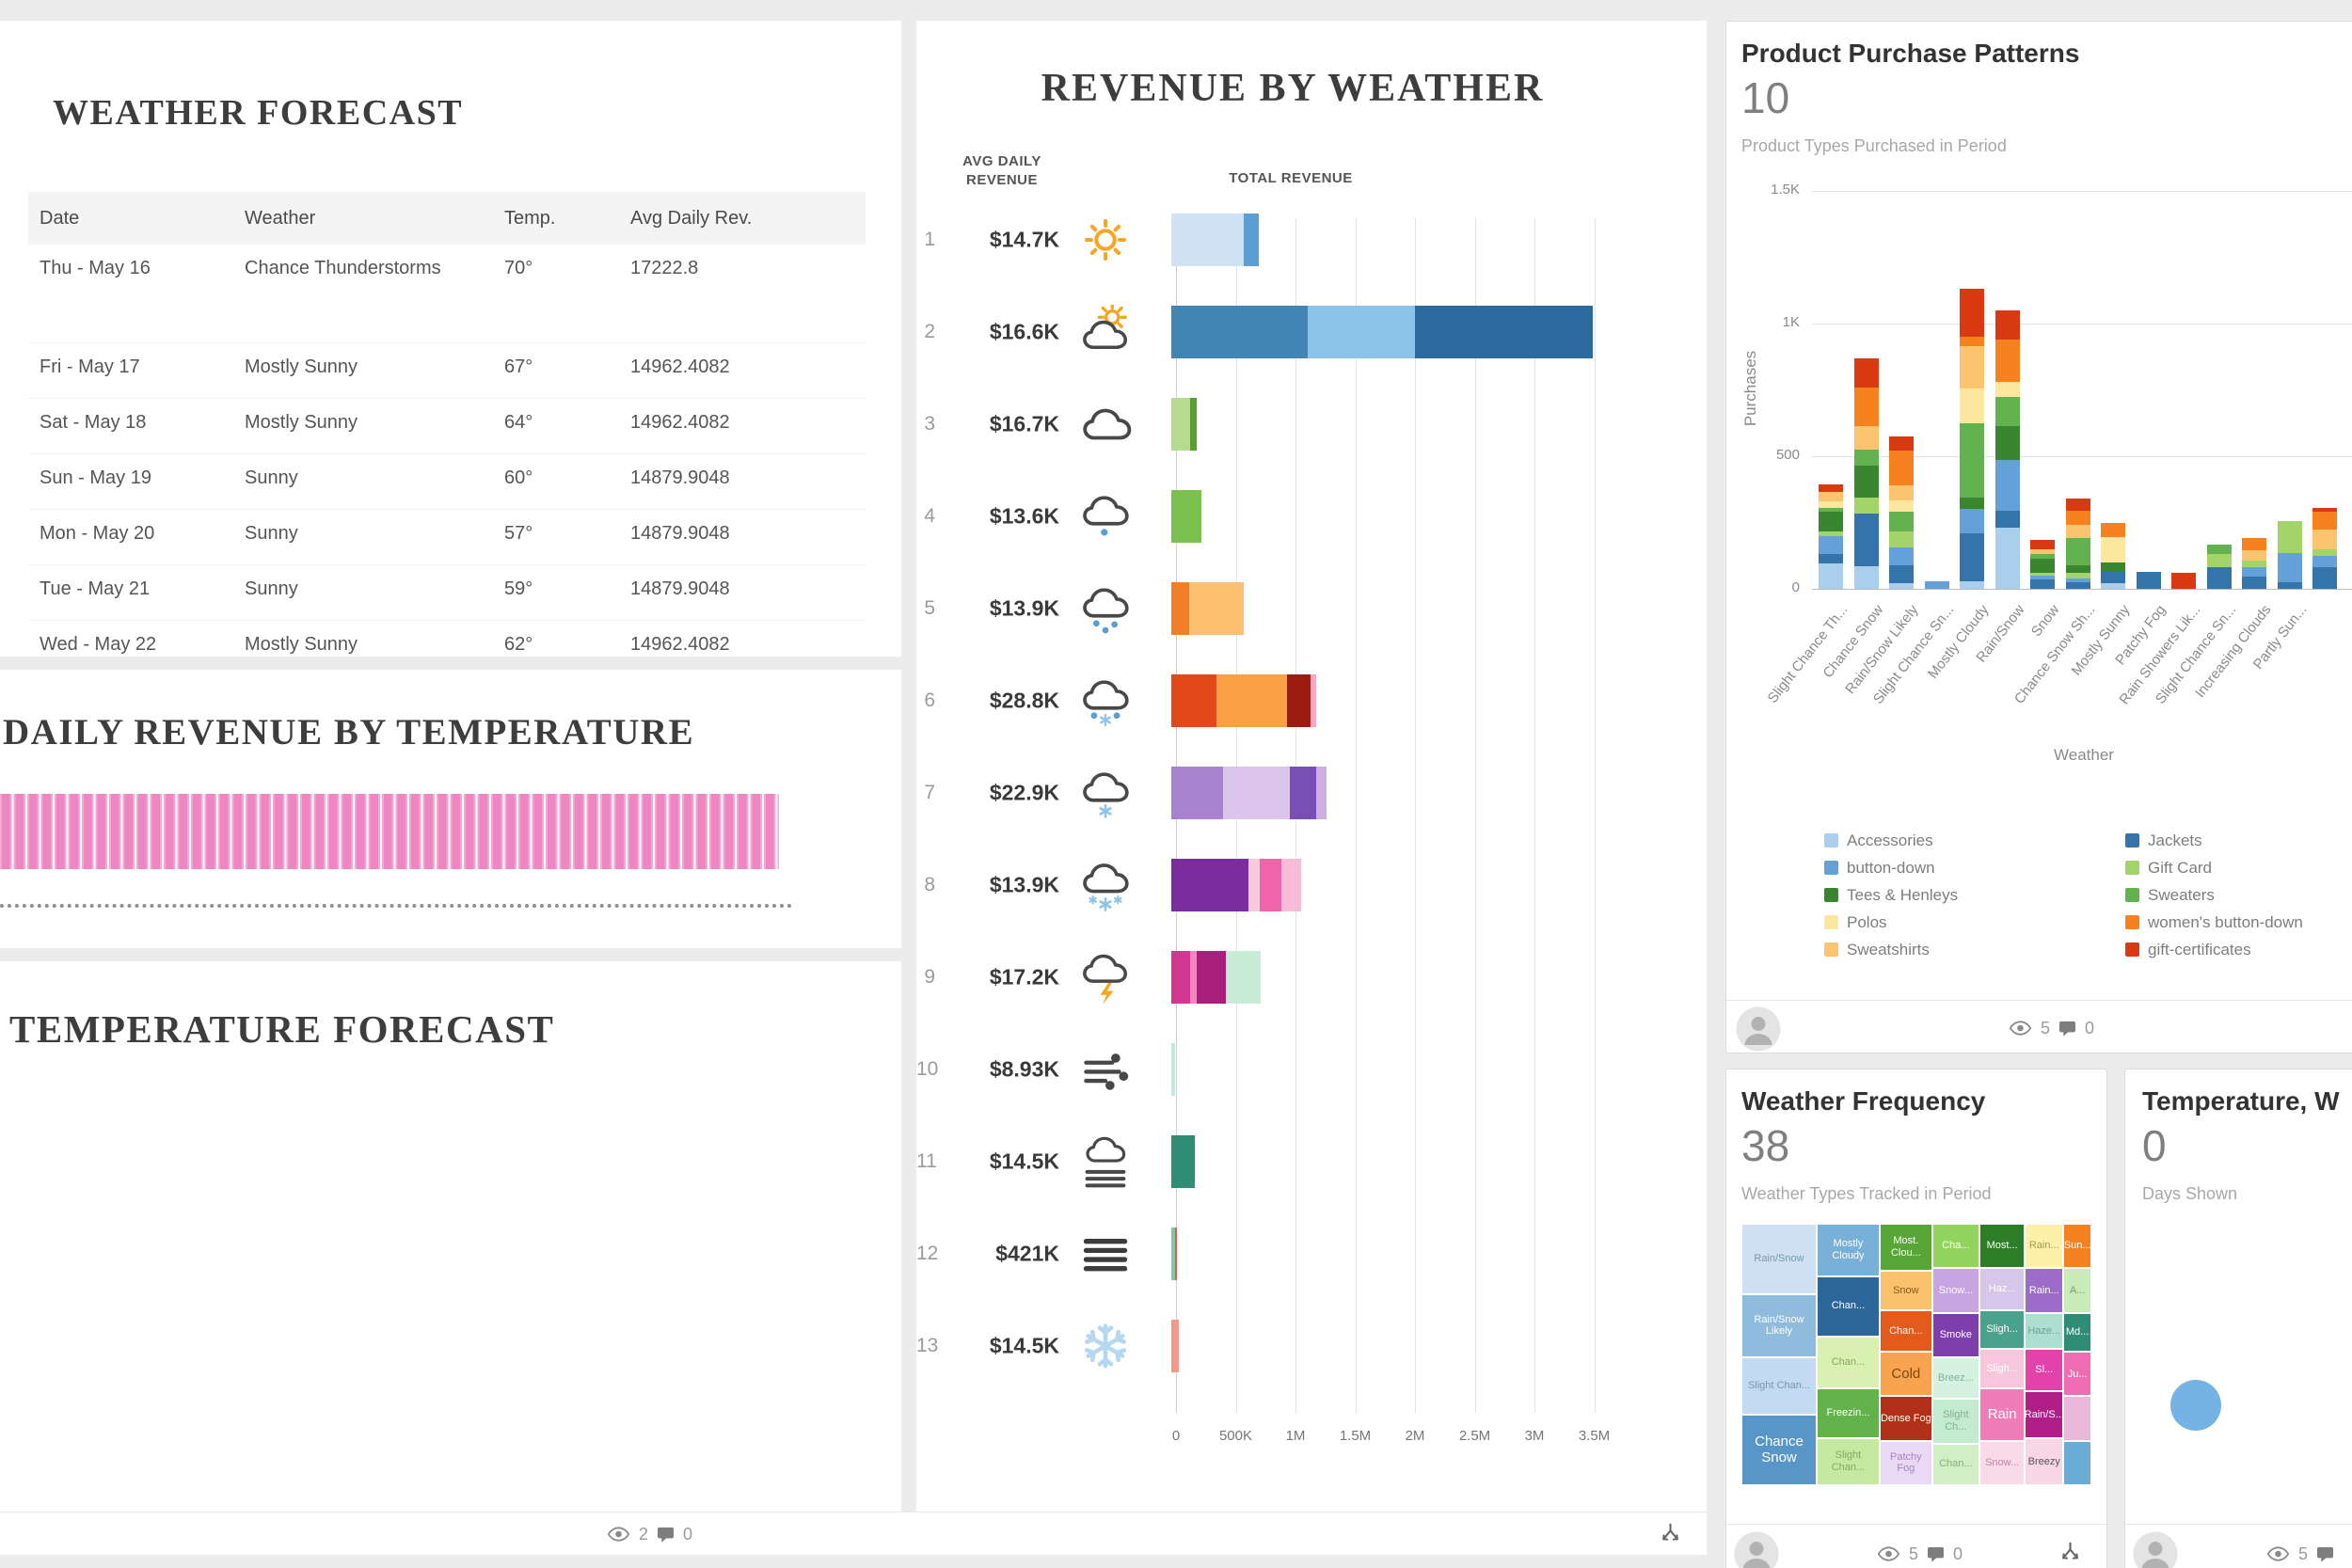 The height and width of the screenshot is (1568, 2352). I want to click on revenue-row: 7 $22.9K, so click(1311, 793).